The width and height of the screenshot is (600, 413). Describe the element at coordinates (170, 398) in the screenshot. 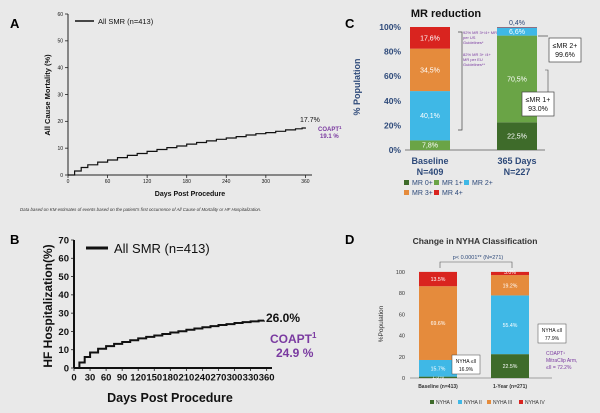

I see `panel-b-x-label: Days Post Procedure` at that location.